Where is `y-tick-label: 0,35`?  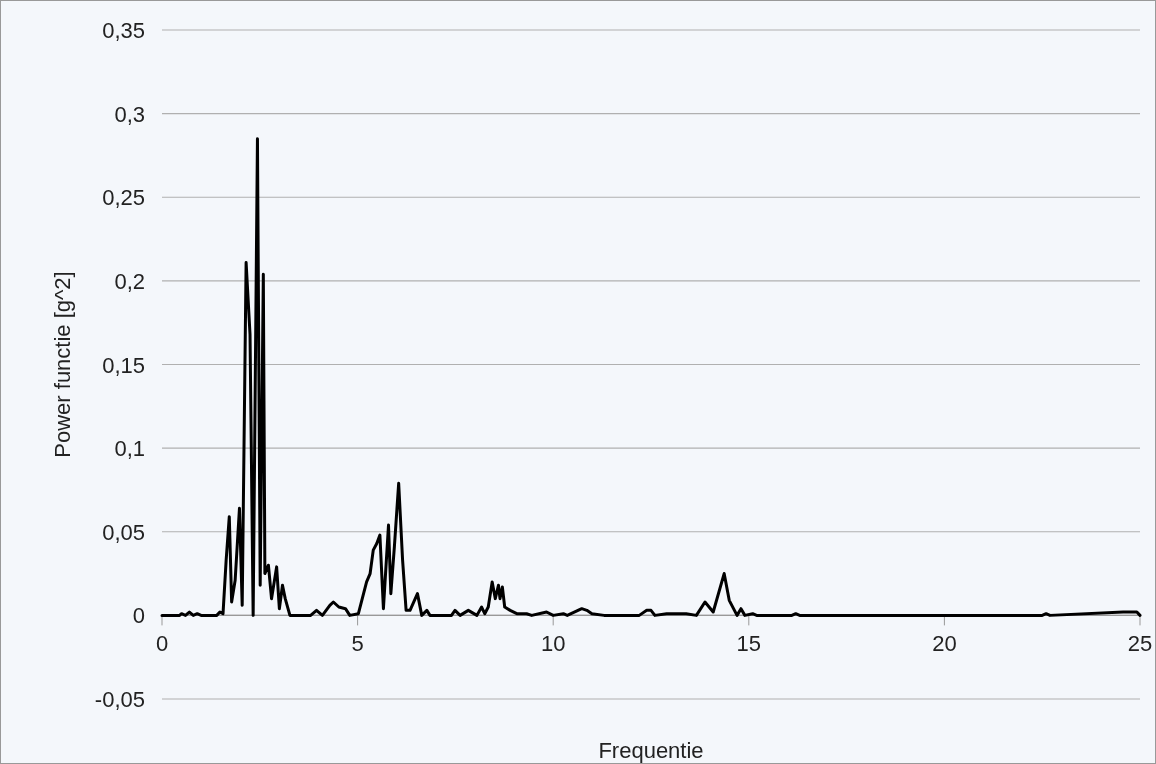 y-tick-label: 0,35 is located at coordinates (123, 30).